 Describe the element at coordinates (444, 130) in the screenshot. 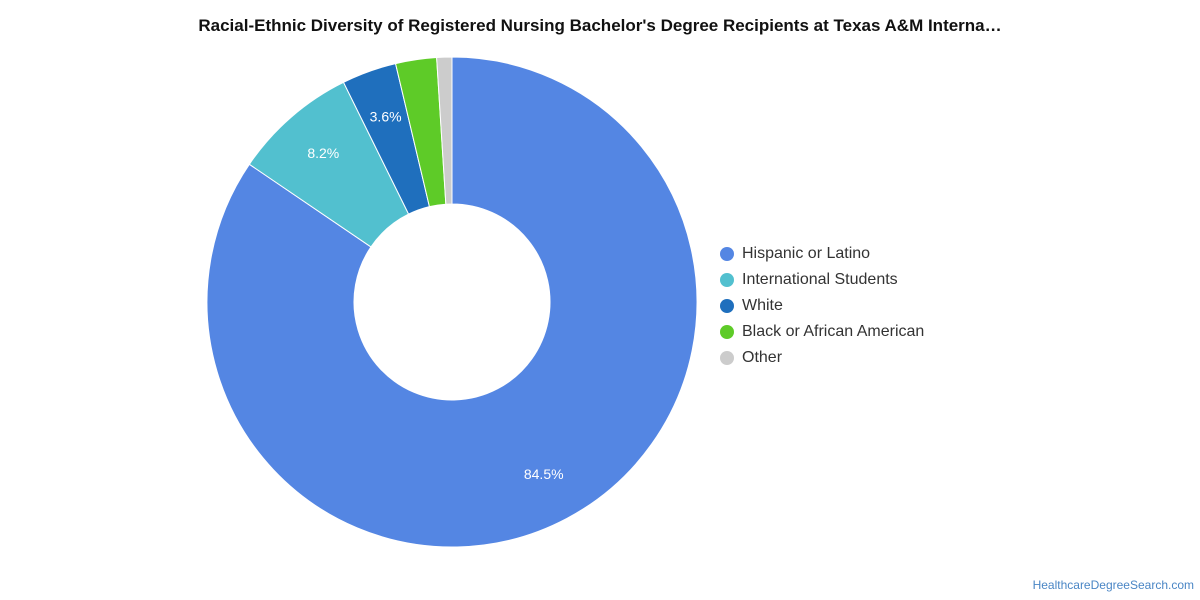

I see `slice-other` at that location.